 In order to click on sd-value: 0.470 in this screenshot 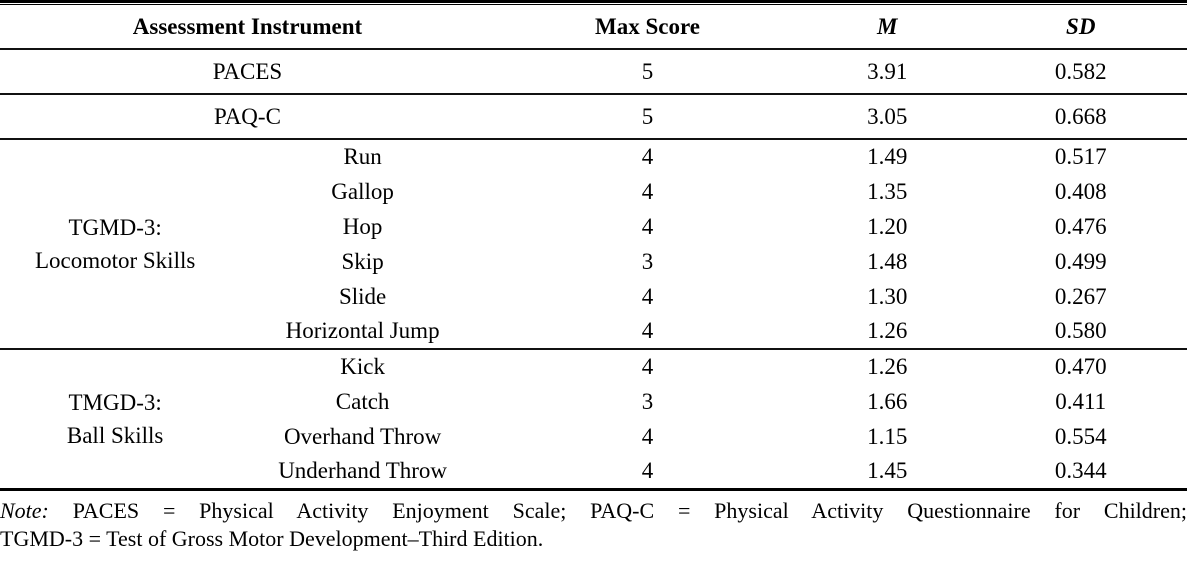, I will do `click(1080, 366)`.